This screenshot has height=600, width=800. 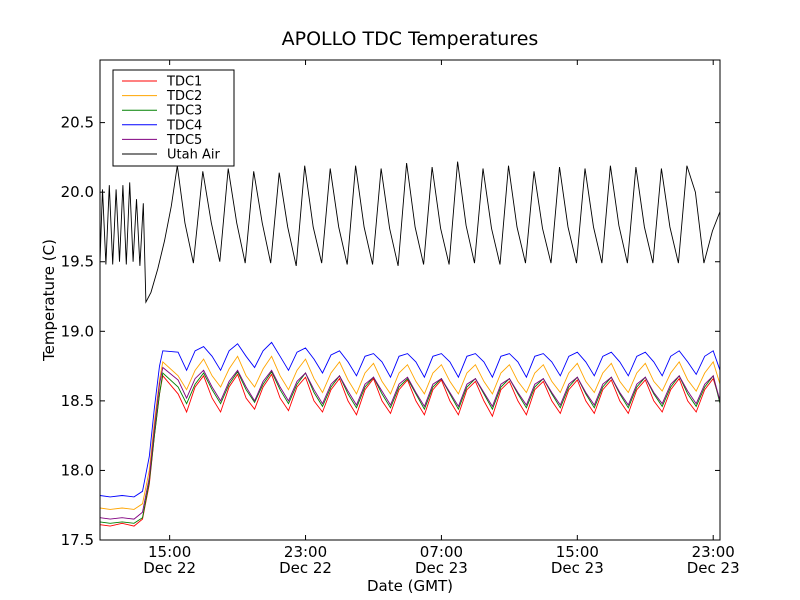 What do you see at coordinates (77, 470) in the screenshot?
I see `y-tick-label: 18.0` at bounding box center [77, 470].